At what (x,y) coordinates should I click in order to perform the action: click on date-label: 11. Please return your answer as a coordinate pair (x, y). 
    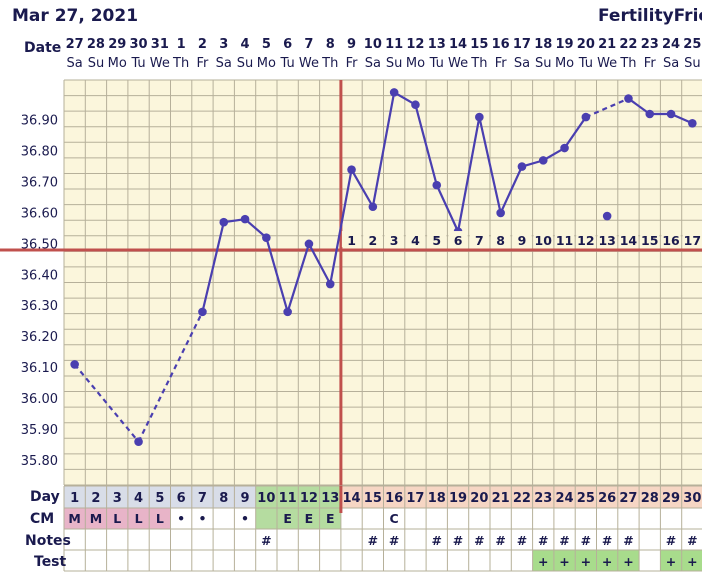
    Looking at the image, I should click on (394, 44).